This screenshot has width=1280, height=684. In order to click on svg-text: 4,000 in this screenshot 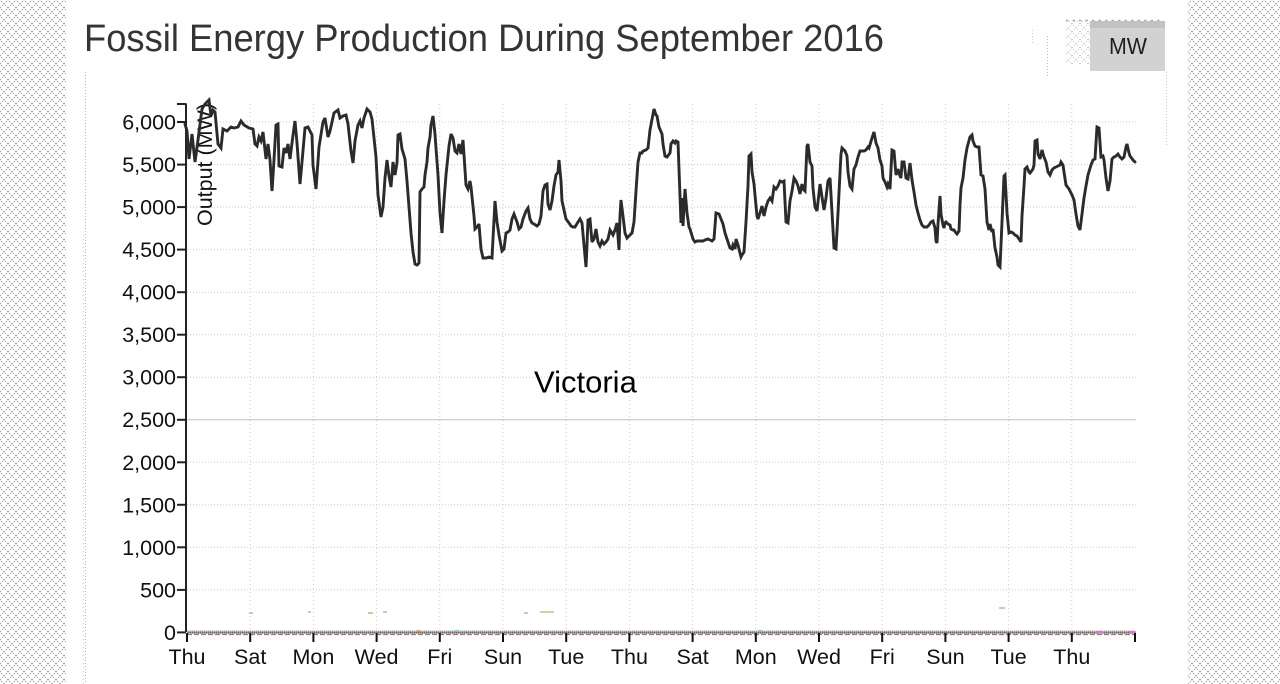, I will do `click(149, 293)`.